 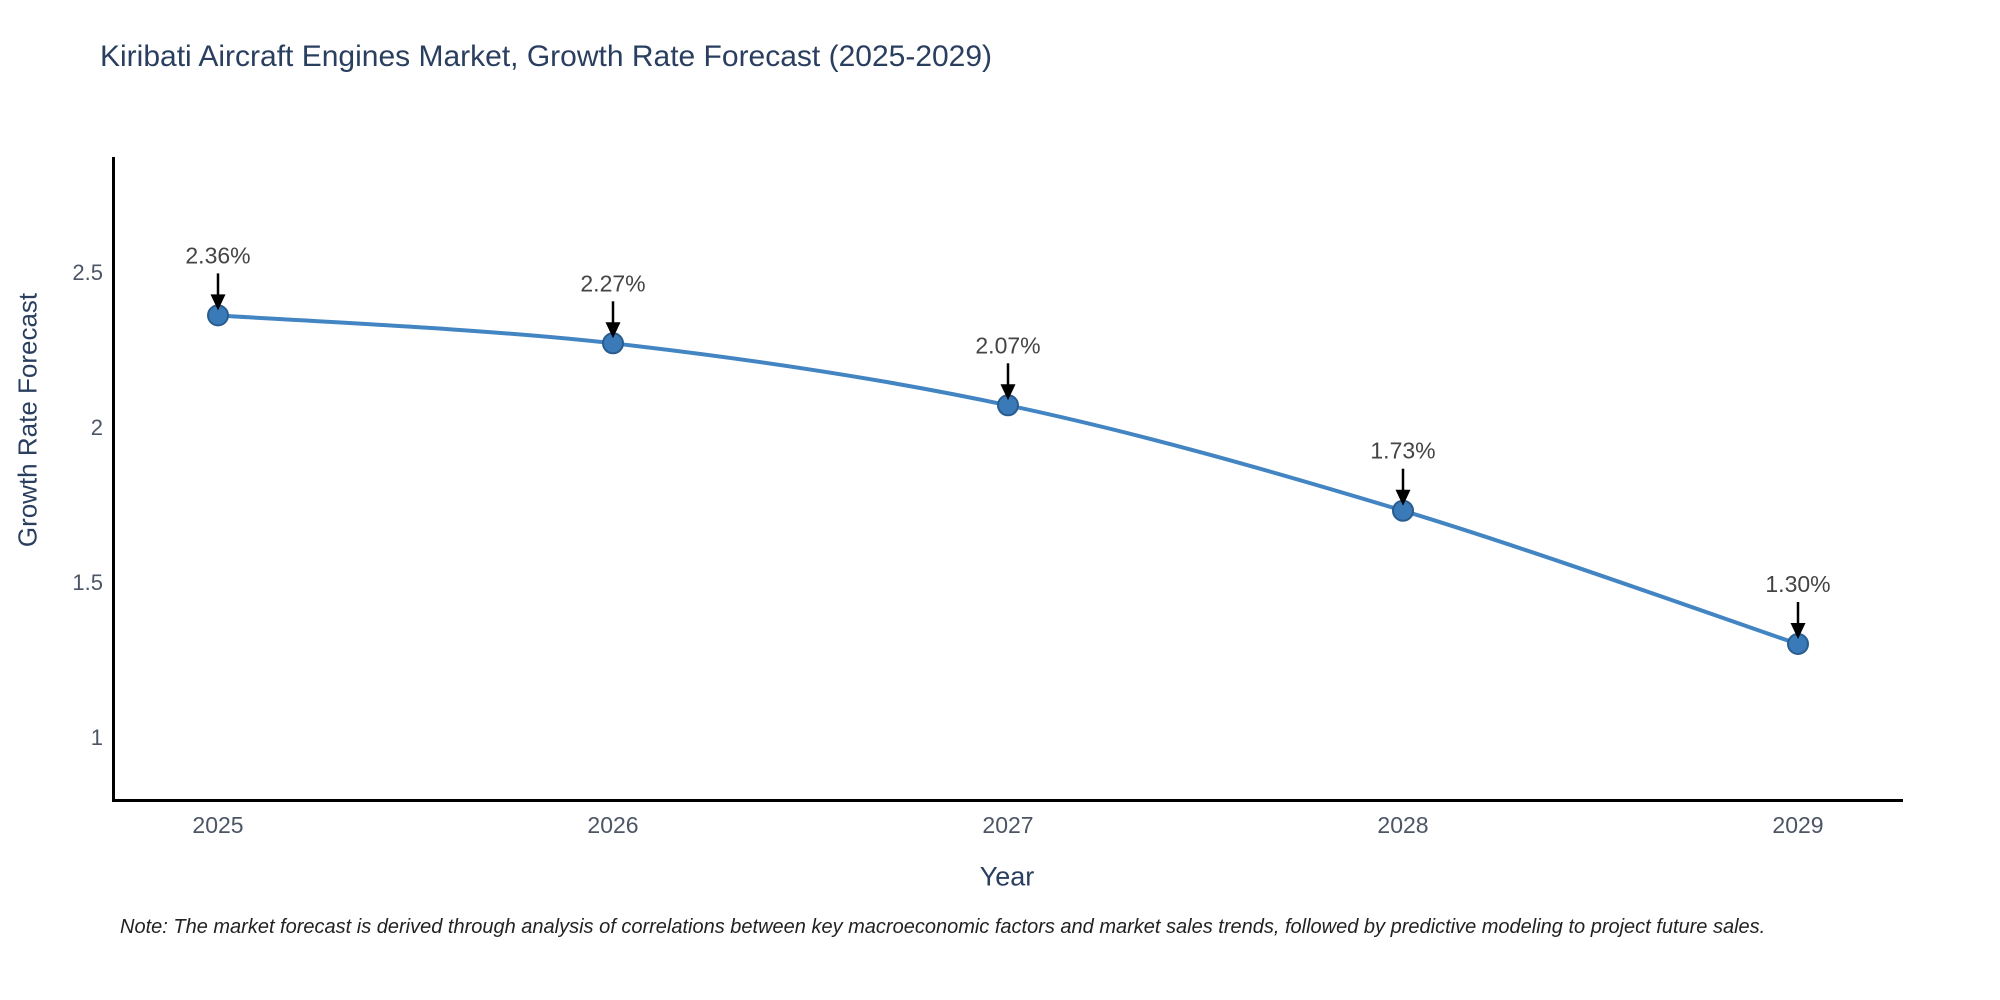 What do you see at coordinates (1402, 451) in the screenshot?
I see `data-point-value-label: 1.73%` at bounding box center [1402, 451].